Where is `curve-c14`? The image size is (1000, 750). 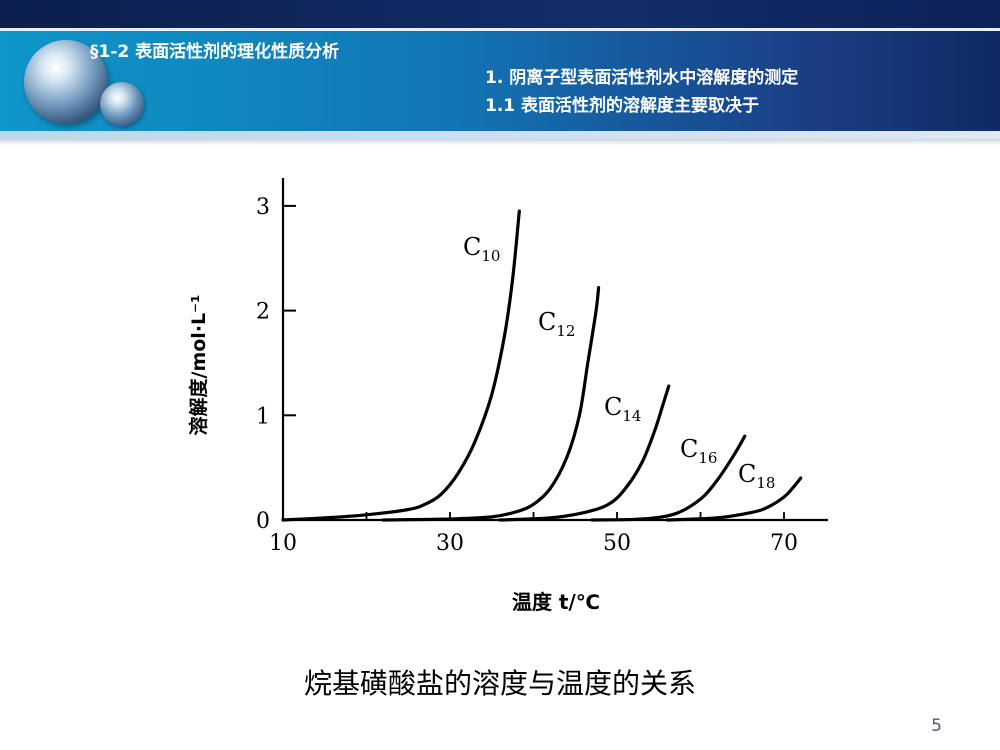
curve-c14 is located at coordinates (584, 453).